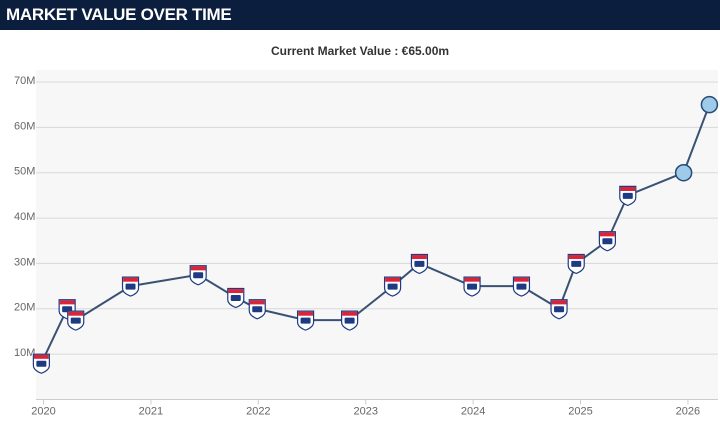 The image size is (720, 425). What do you see at coordinates (258, 411) in the screenshot?
I see `x-tick-label: 2022` at bounding box center [258, 411].